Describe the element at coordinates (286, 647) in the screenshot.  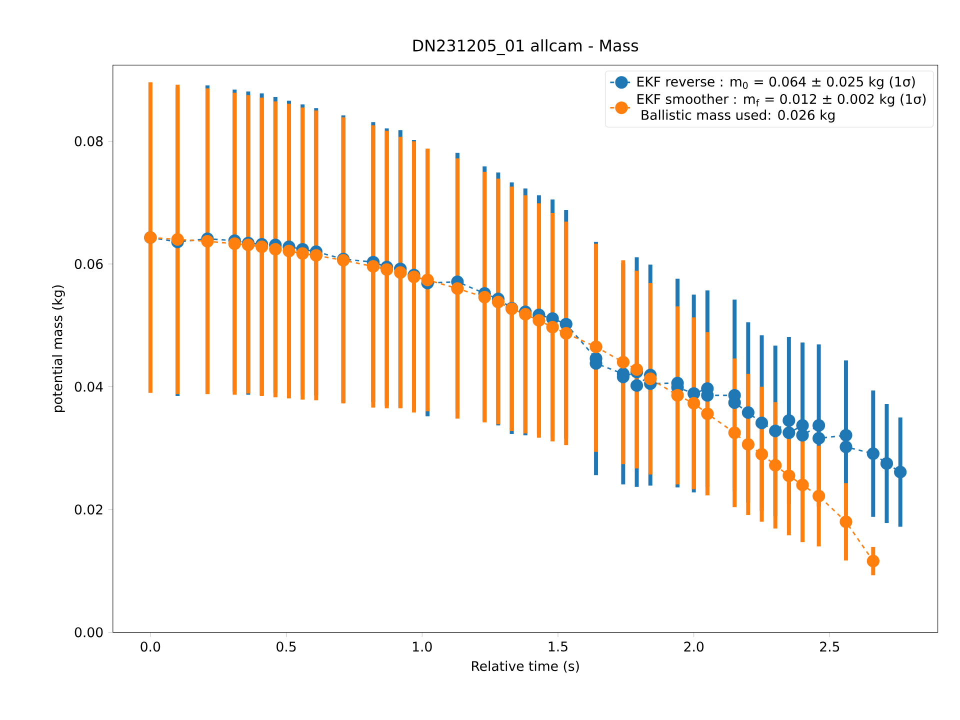
I see `x-tick-label: 0.5` at that location.